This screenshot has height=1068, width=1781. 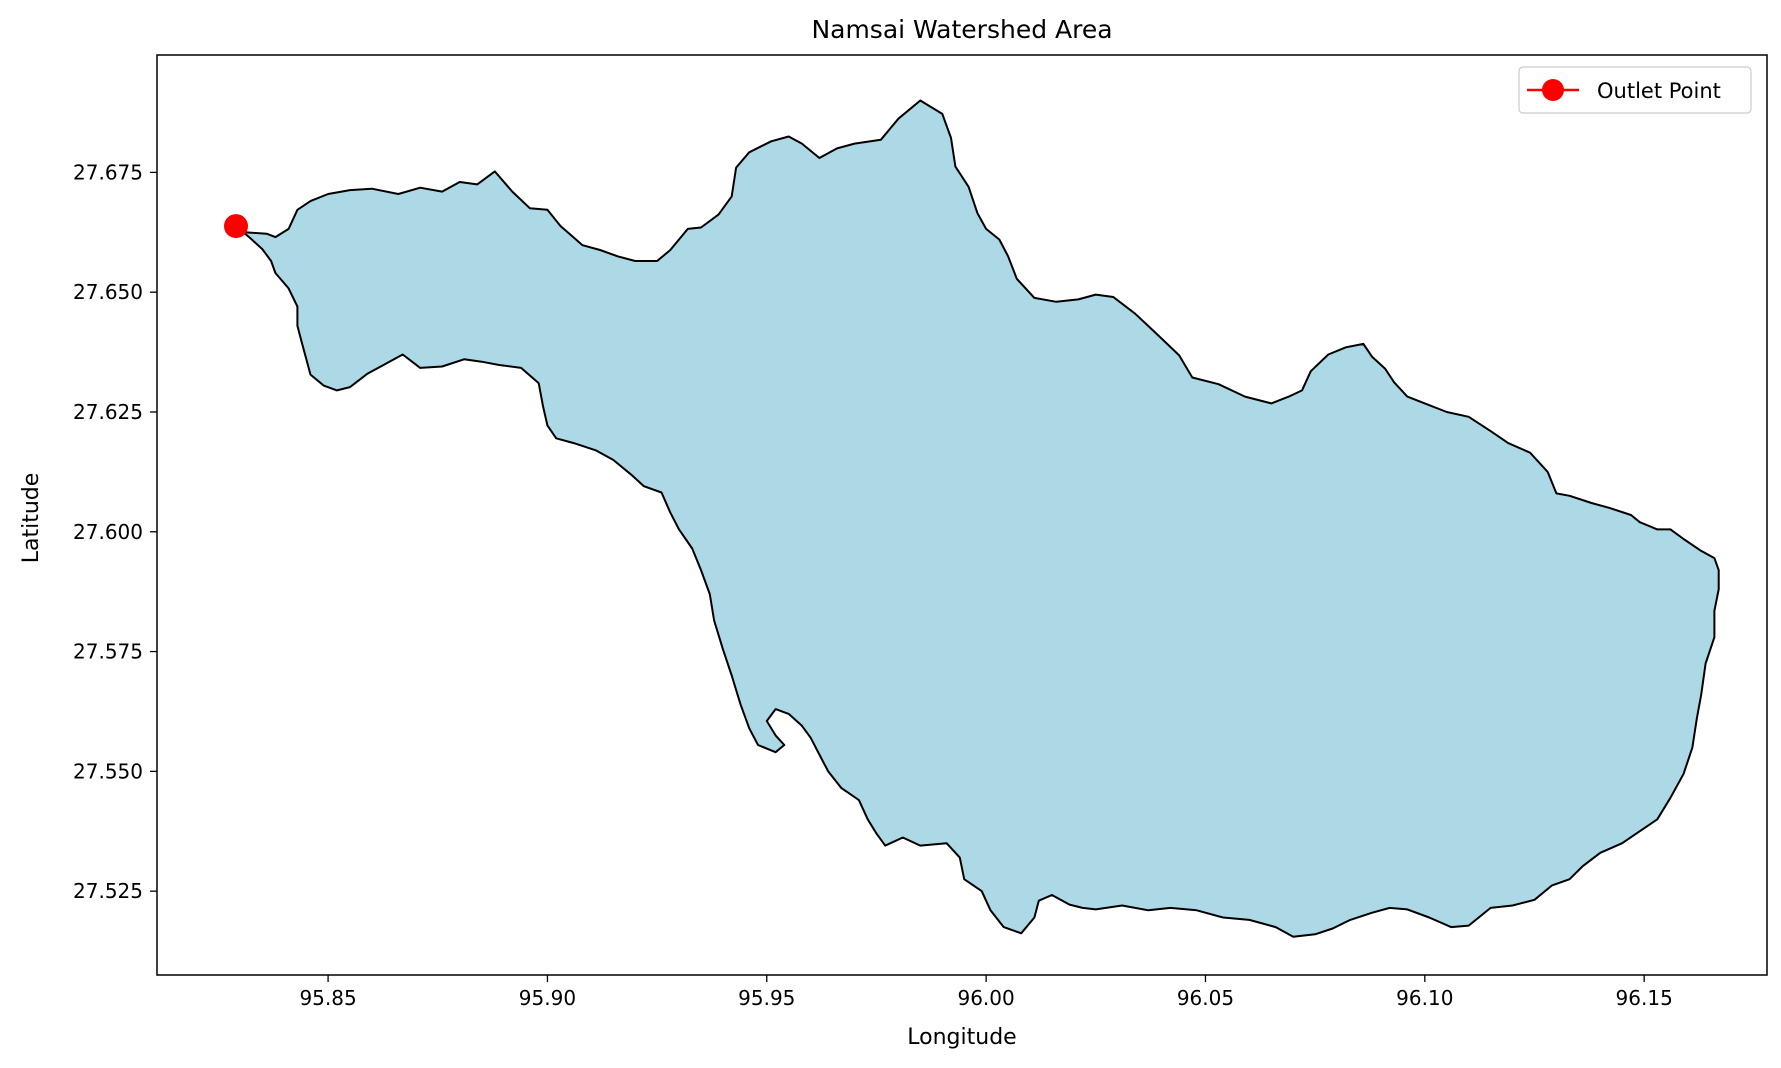 I want to click on y-tick-label: 27.650, so click(x=108, y=292).